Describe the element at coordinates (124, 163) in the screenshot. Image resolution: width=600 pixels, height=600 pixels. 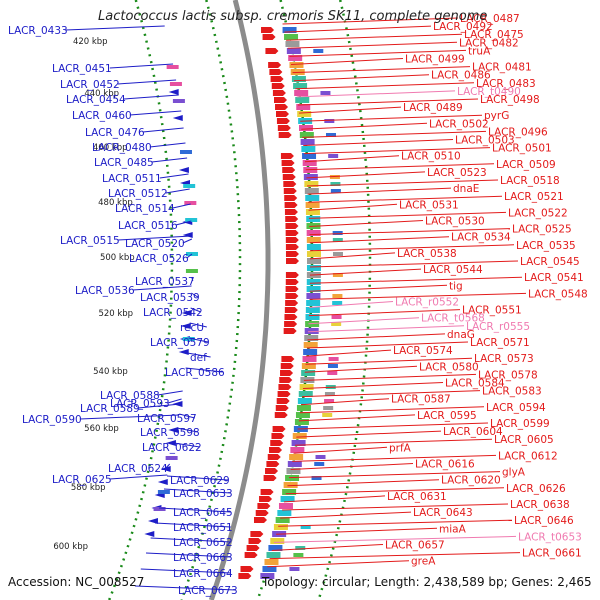
I see `gene-label-left: LACR_0485` at that location.